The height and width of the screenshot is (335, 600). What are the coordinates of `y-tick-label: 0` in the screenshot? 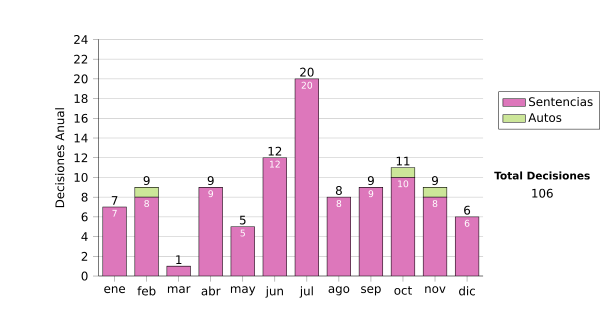 It's located at (85, 275).